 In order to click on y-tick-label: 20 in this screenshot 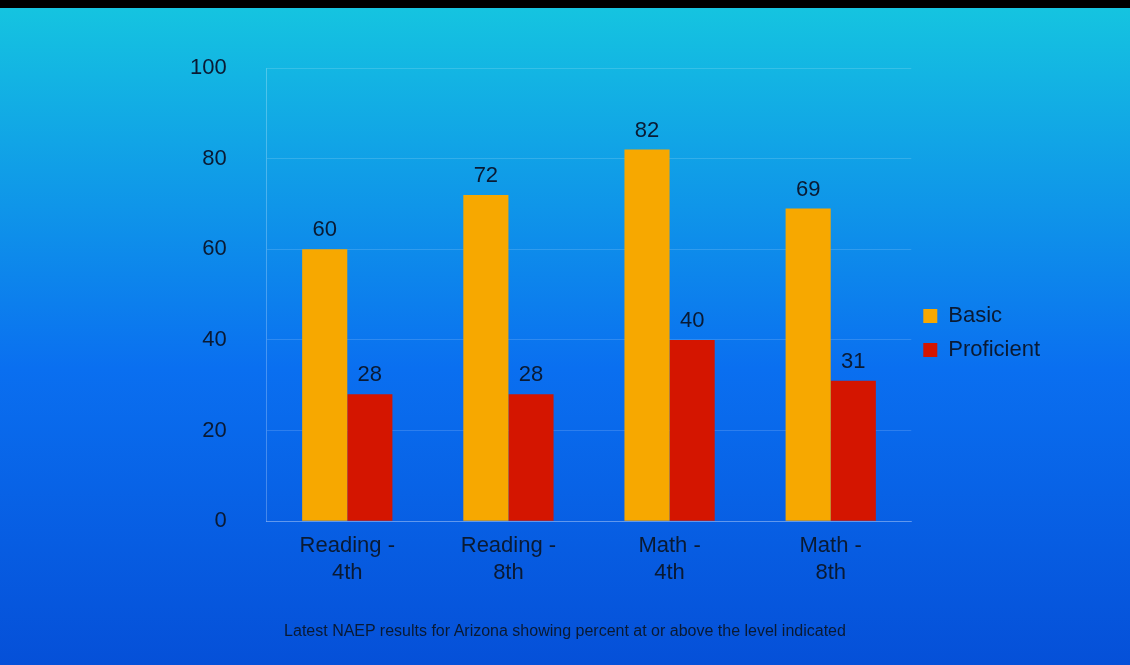, I will do `click(214, 429)`.